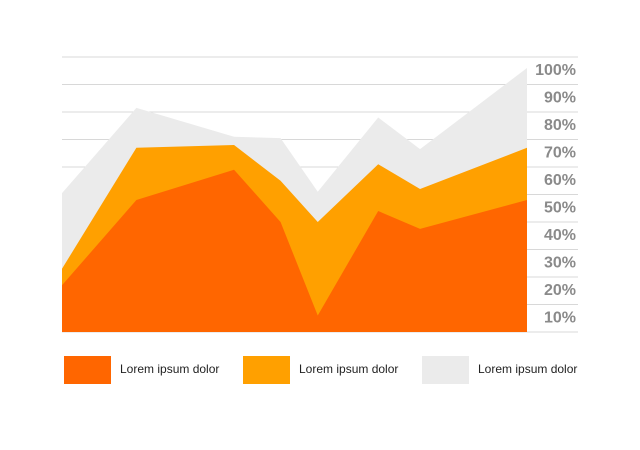  What do you see at coordinates (560, 208) in the screenshot?
I see `y-tick-label: 50%` at bounding box center [560, 208].